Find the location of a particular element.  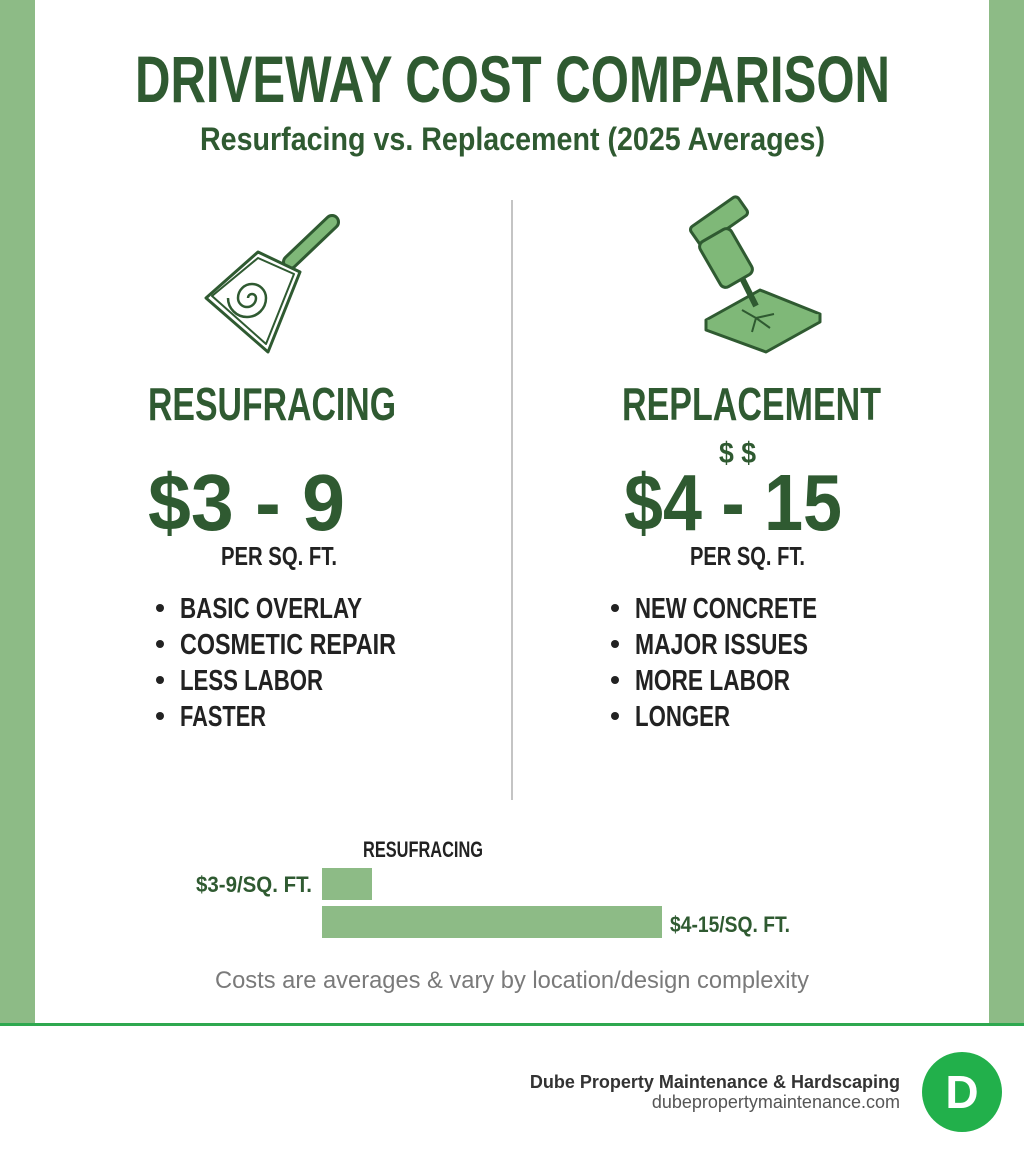

bar-label: $3-9/SQ. FT. is located at coordinates (254, 884).